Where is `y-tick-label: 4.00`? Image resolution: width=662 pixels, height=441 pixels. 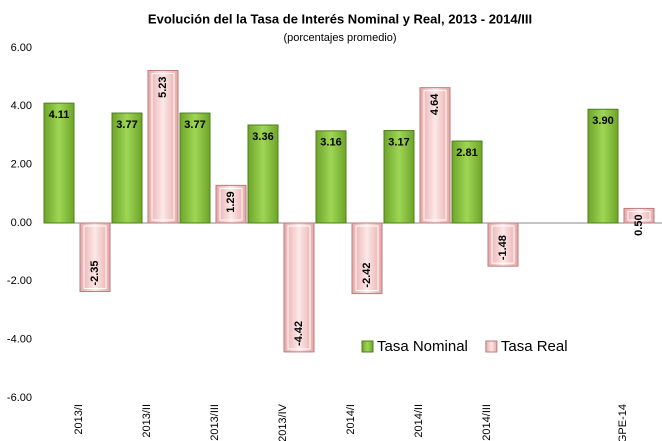 y-tick-label: 4.00 is located at coordinates (21, 106).